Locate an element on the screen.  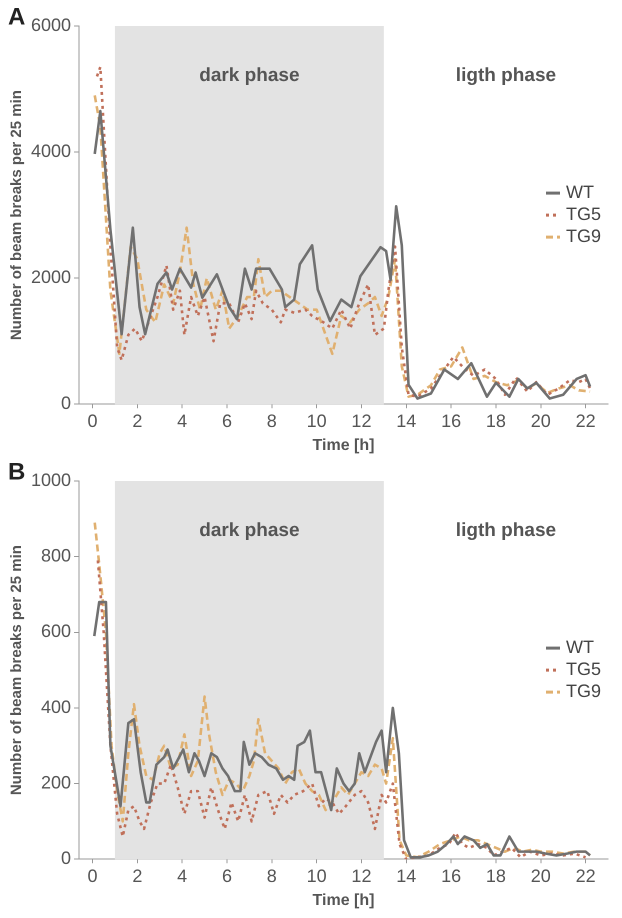
y-tick-label: 4000 is located at coordinates (51, 151).